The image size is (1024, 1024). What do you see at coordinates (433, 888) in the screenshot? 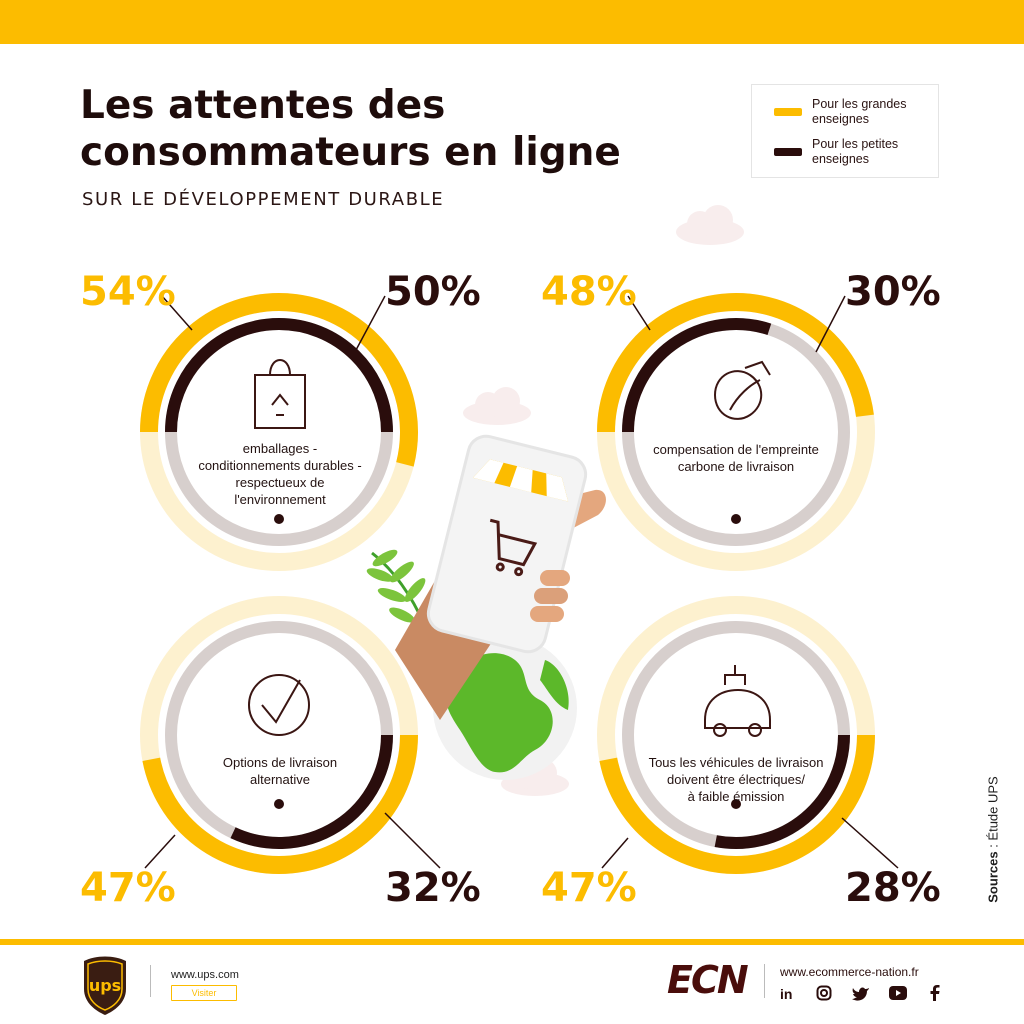
I see `pct-small-delivery: 32%` at bounding box center [433, 888].